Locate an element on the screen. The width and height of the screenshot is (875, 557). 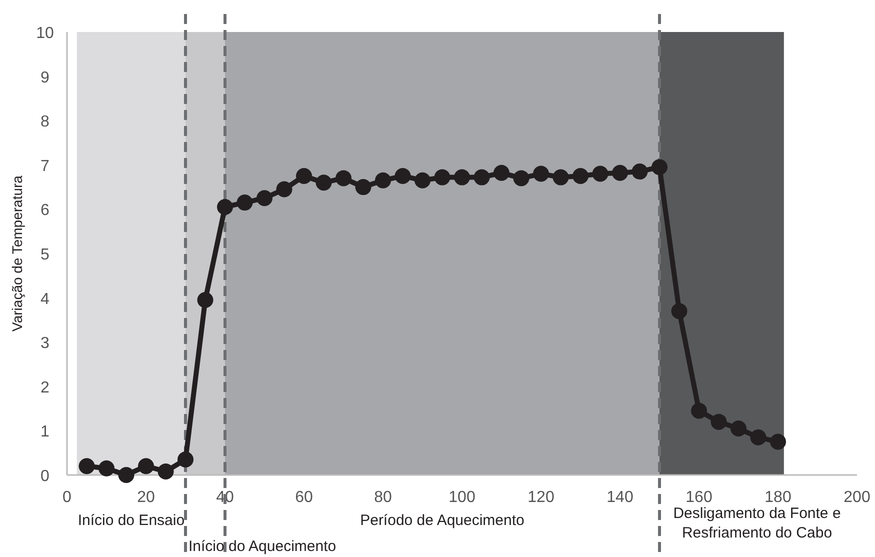
y-tick-label: 4 is located at coordinates (45, 299).